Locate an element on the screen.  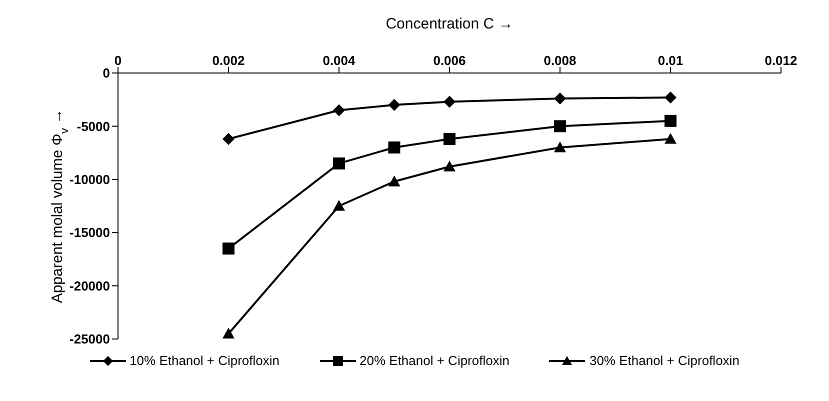
x-tick-label: 0.01 is located at coordinates (671, 60).